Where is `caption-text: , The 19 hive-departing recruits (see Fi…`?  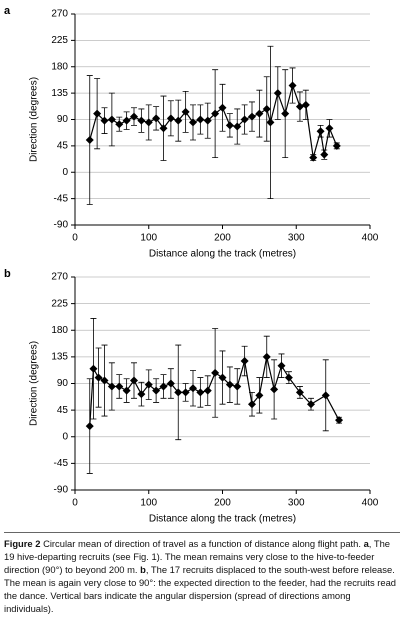
caption-text: , The 19 hive-departing recruits (see Fi… is located at coordinates (198, 556).